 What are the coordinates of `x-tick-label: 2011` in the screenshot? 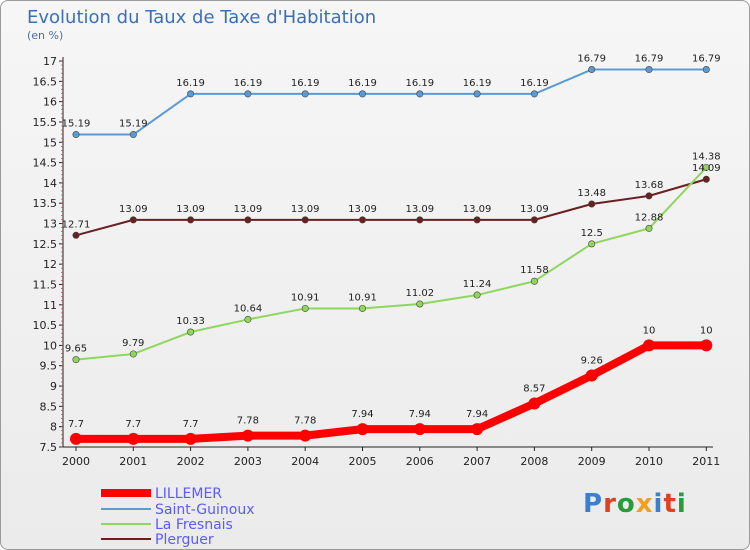 It's located at (706, 461).